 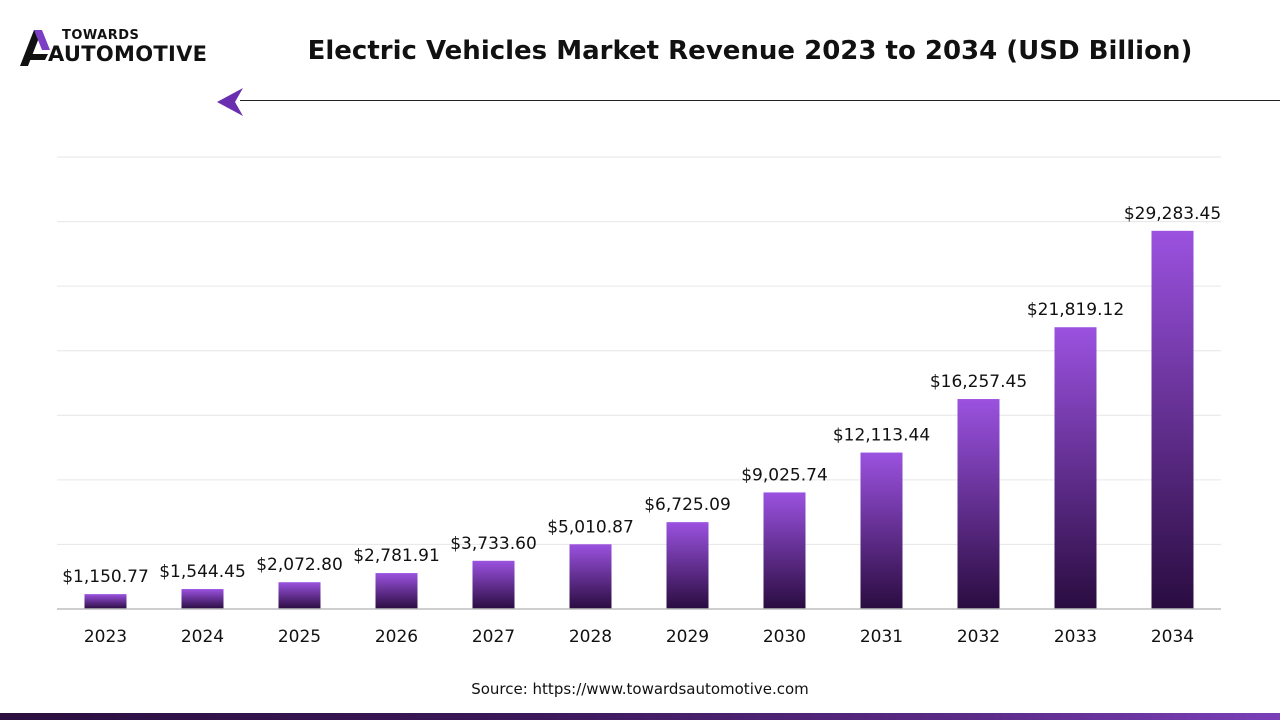 I want to click on value-label-2031: $12,113.44, so click(x=881, y=436).